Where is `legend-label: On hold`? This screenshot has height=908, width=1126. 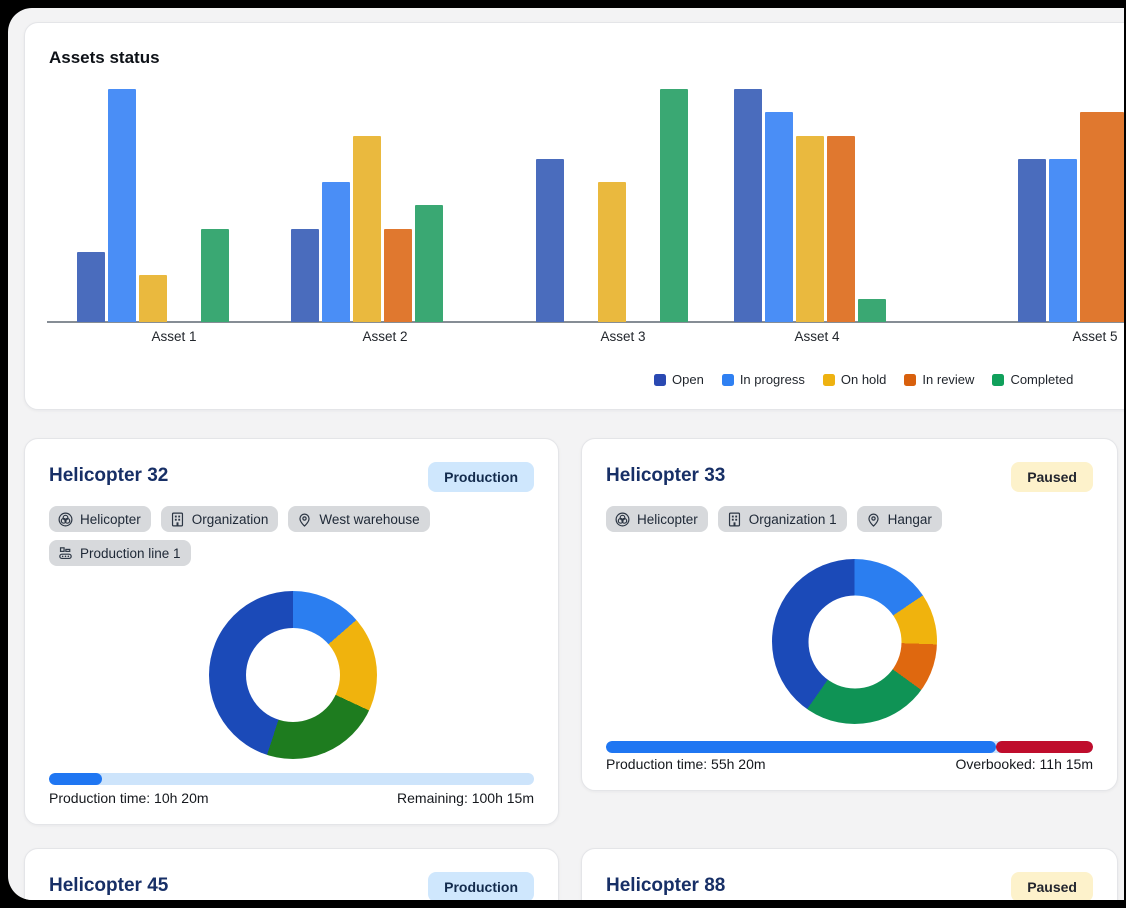 legend-label: On hold is located at coordinates (863, 379).